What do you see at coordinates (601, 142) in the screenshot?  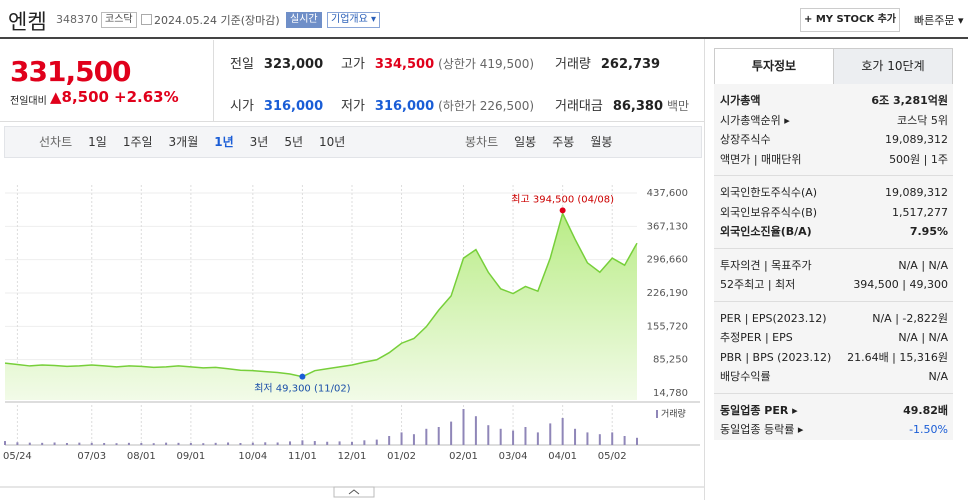 I see `candle-tab: 월봉` at bounding box center [601, 142].